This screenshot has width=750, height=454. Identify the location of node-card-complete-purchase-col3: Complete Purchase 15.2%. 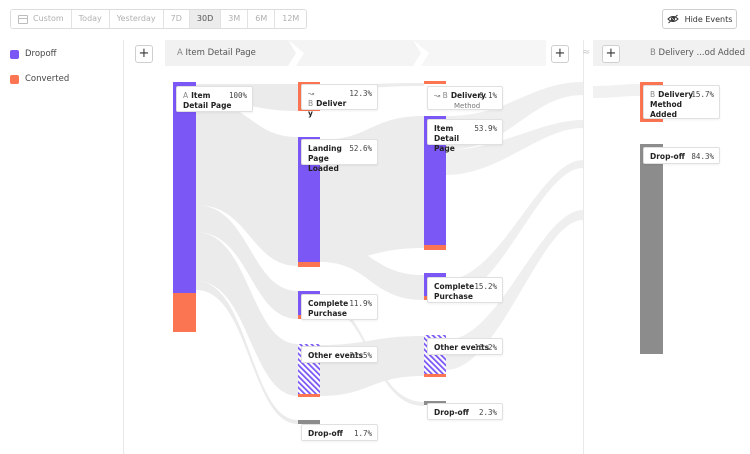
(465, 290).